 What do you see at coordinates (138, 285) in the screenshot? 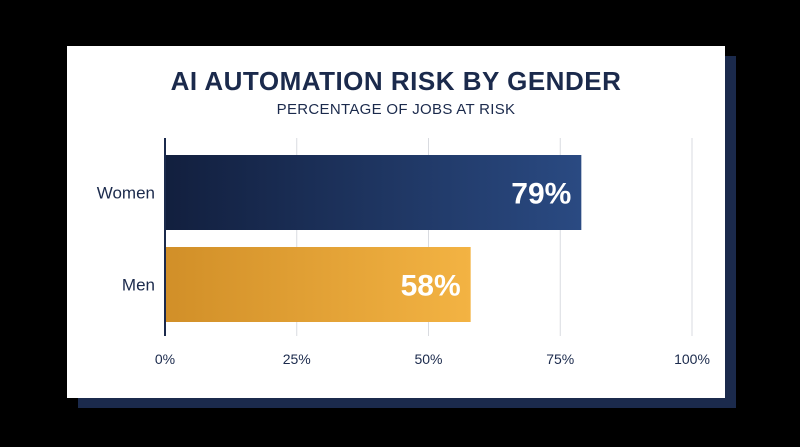
I see `category-label: Men` at bounding box center [138, 285].